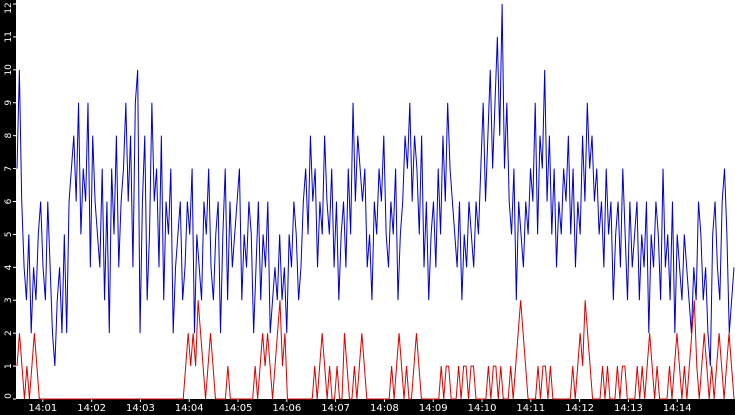 The height and width of the screenshot is (415, 735). What do you see at coordinates (8, 207) in the screenshot?
I see `y-axis-band` at bounding box center [8, 207].